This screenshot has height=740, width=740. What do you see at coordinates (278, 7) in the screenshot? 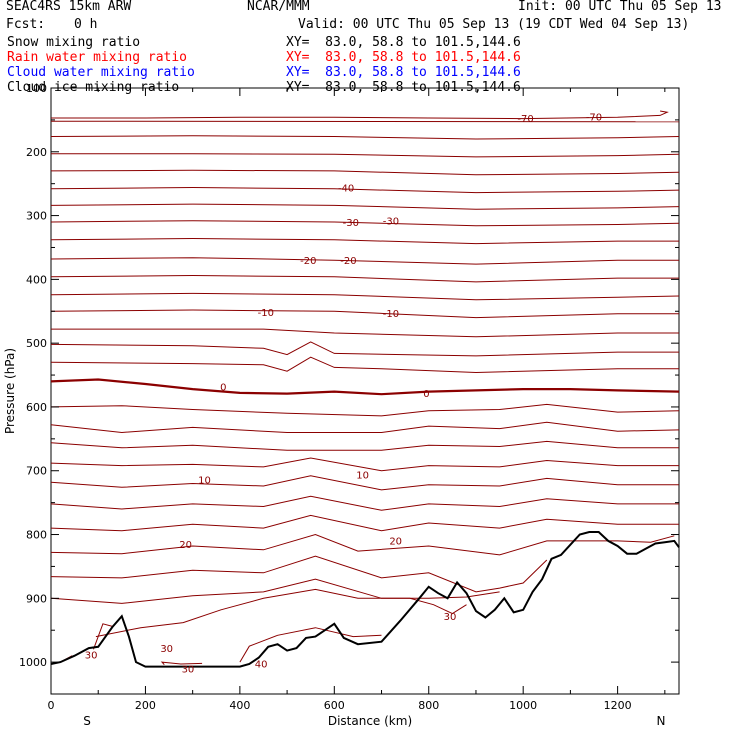
I see `org-label: NCAR/MMM` at bounding box center [278, 7].